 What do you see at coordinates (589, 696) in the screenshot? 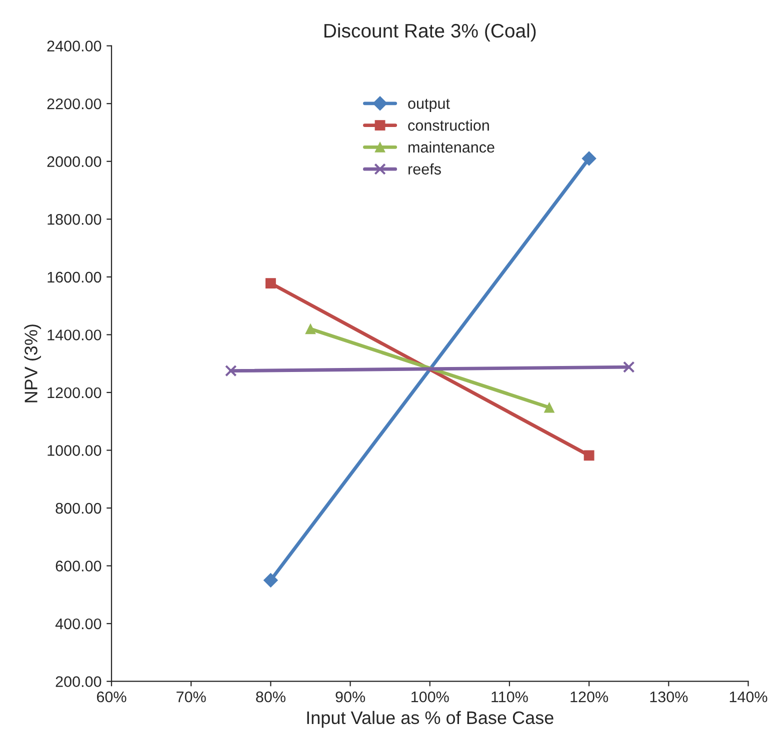
I see `x-tick-label: 120%` at bounding box center [589, 696].